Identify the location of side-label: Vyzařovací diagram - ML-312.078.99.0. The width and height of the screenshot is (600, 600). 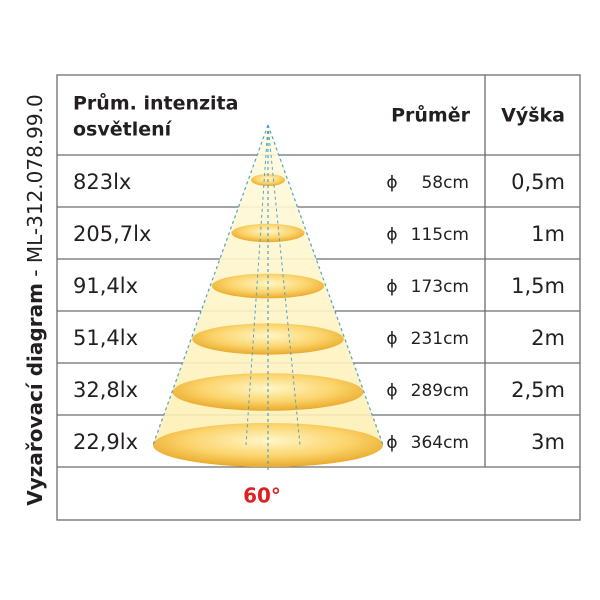
(35, 299).